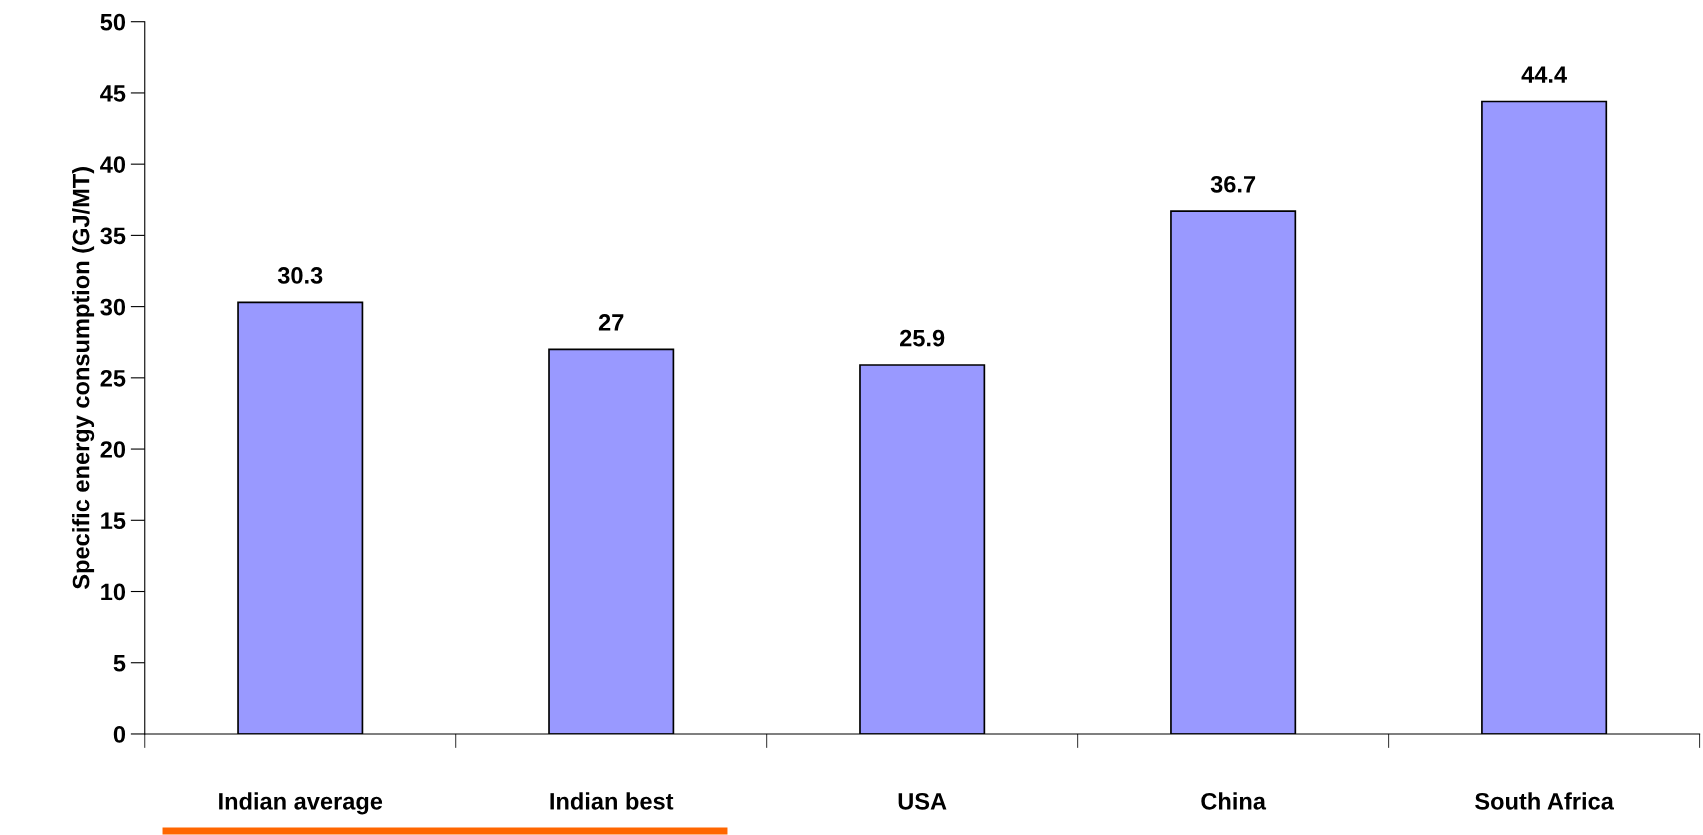 This screenshot has height=835, width=1703. I want to click on x-tick-label: China, so click(1234, 801).